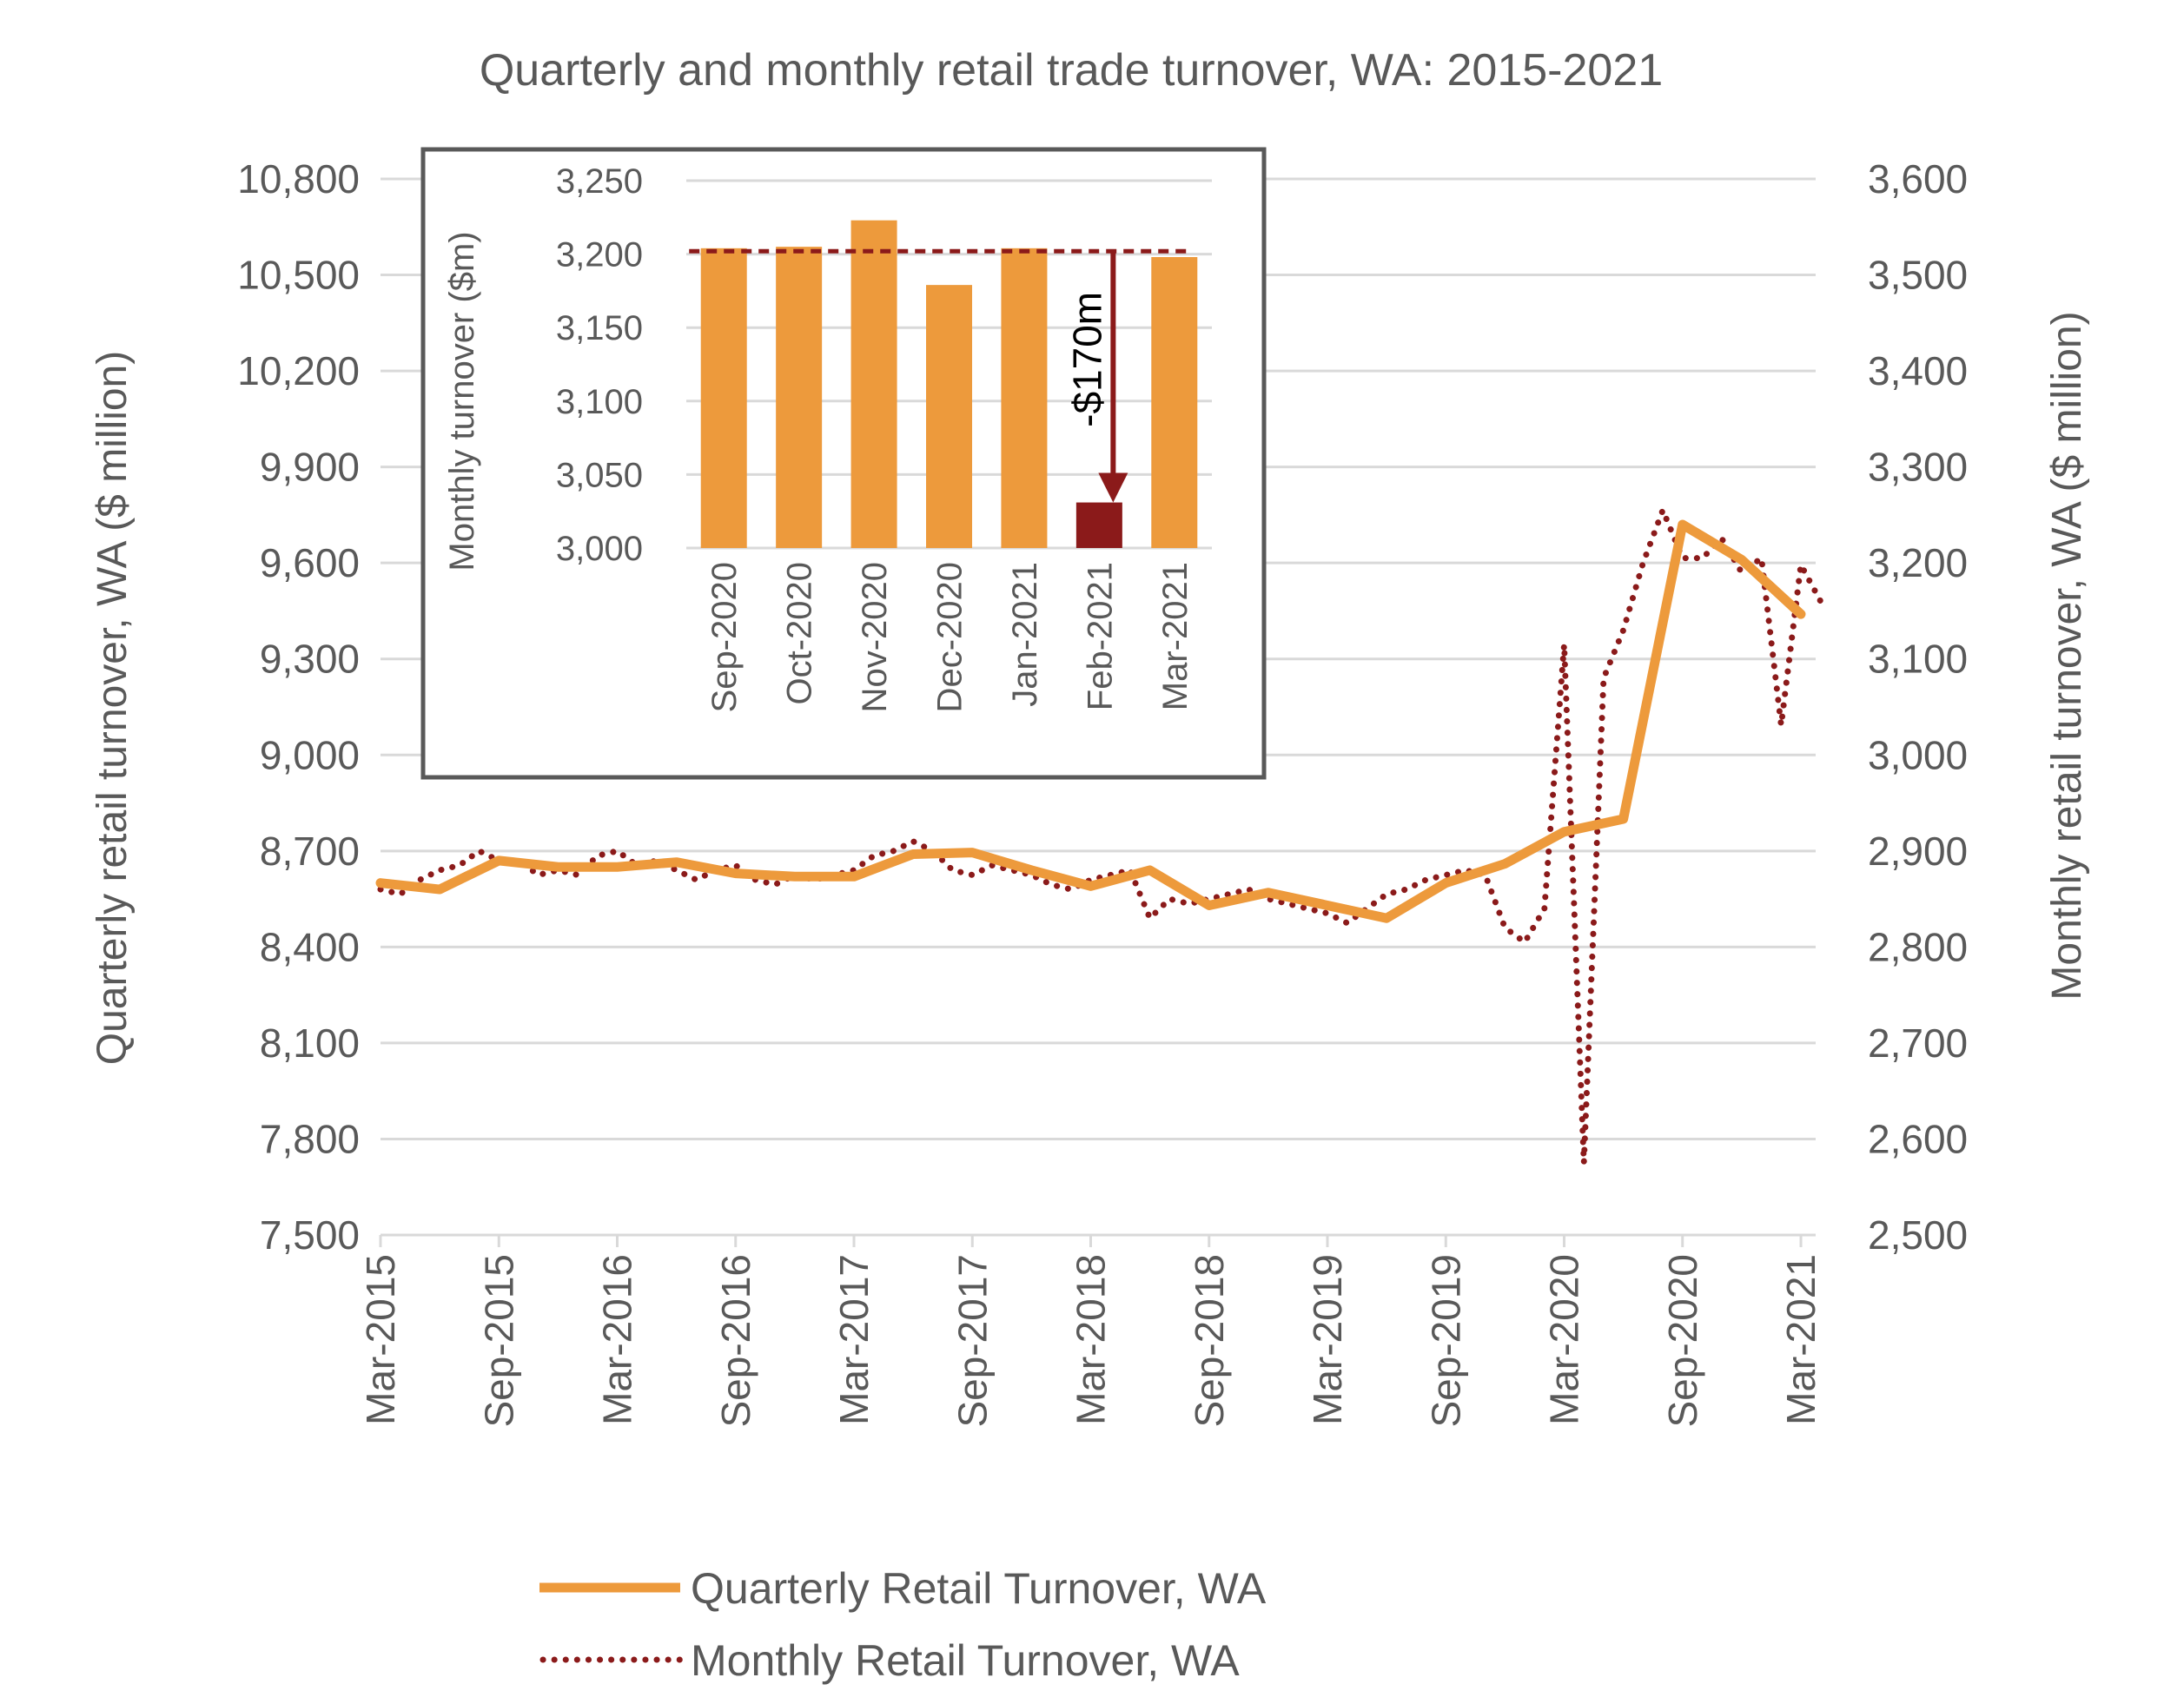  Describe the element at coordinates (462, 401) in the screenshot. I see `inset-y-axis-title: Monthly turnover ($m)` at that location.